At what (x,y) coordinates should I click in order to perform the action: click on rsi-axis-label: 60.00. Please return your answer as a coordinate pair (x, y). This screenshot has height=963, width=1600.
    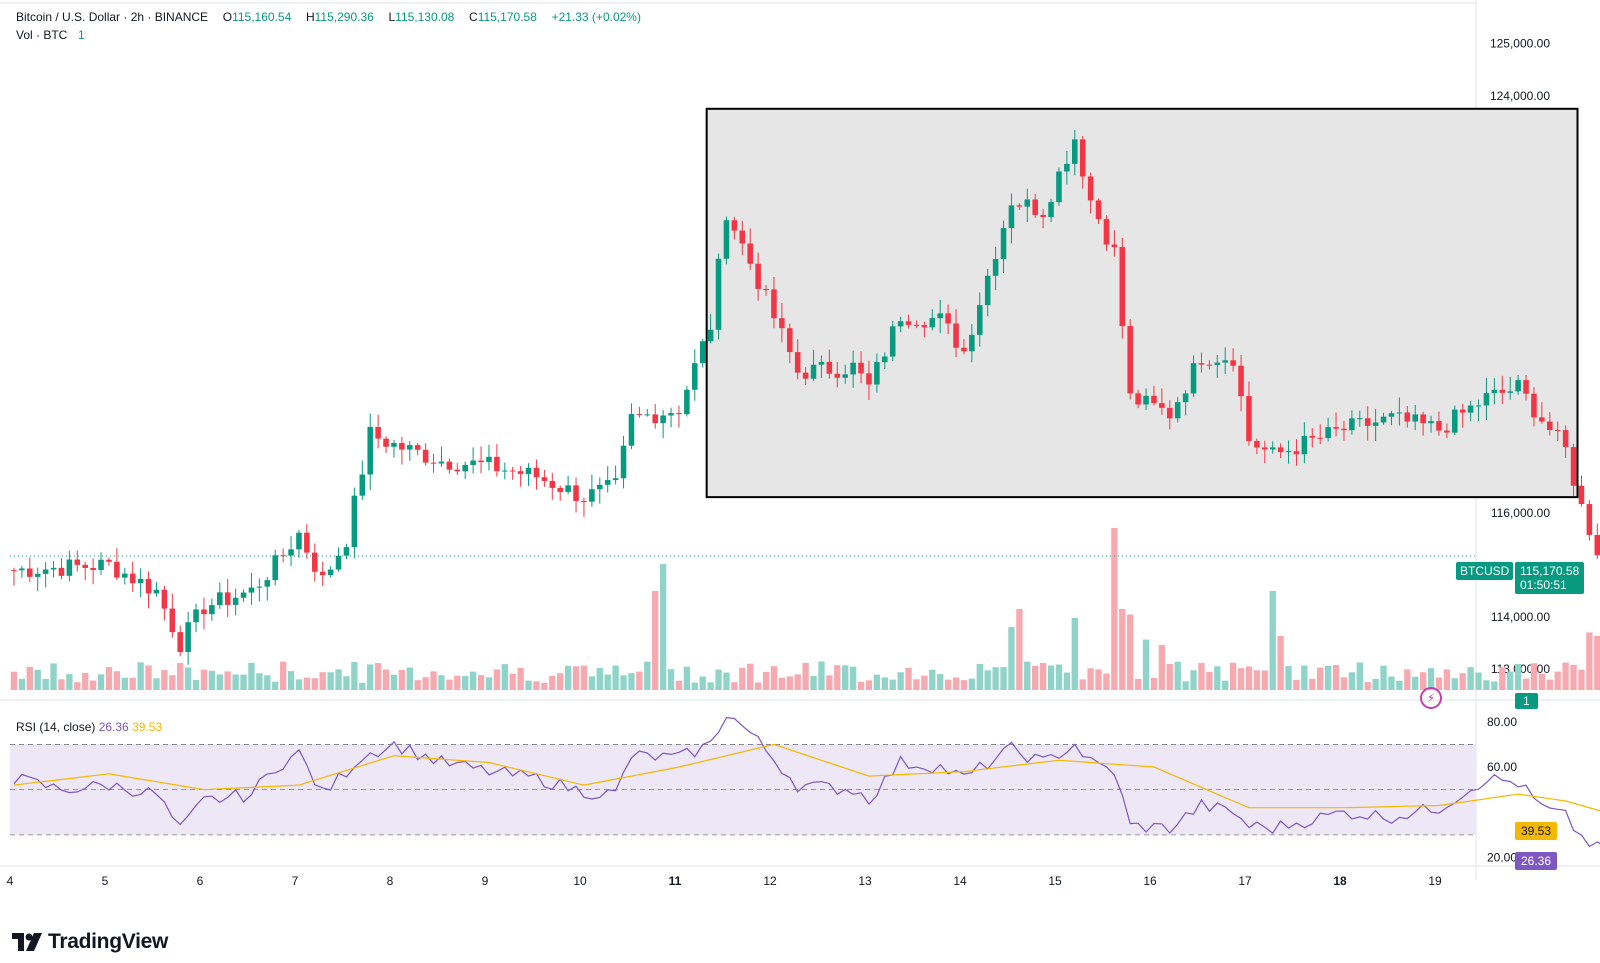
    Looking at the image, I should click on (1502, 767).